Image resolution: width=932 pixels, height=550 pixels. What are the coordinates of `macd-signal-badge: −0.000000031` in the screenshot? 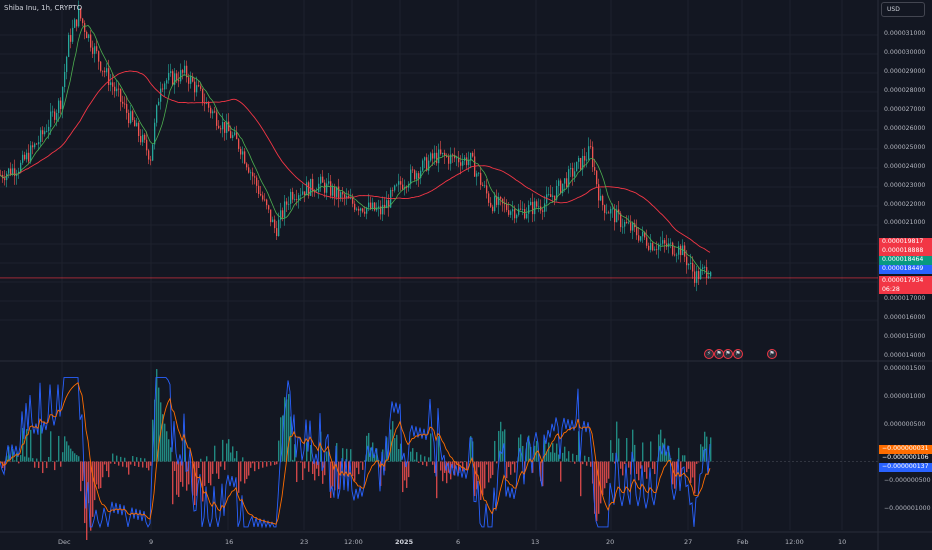 It's located at (905, 449).